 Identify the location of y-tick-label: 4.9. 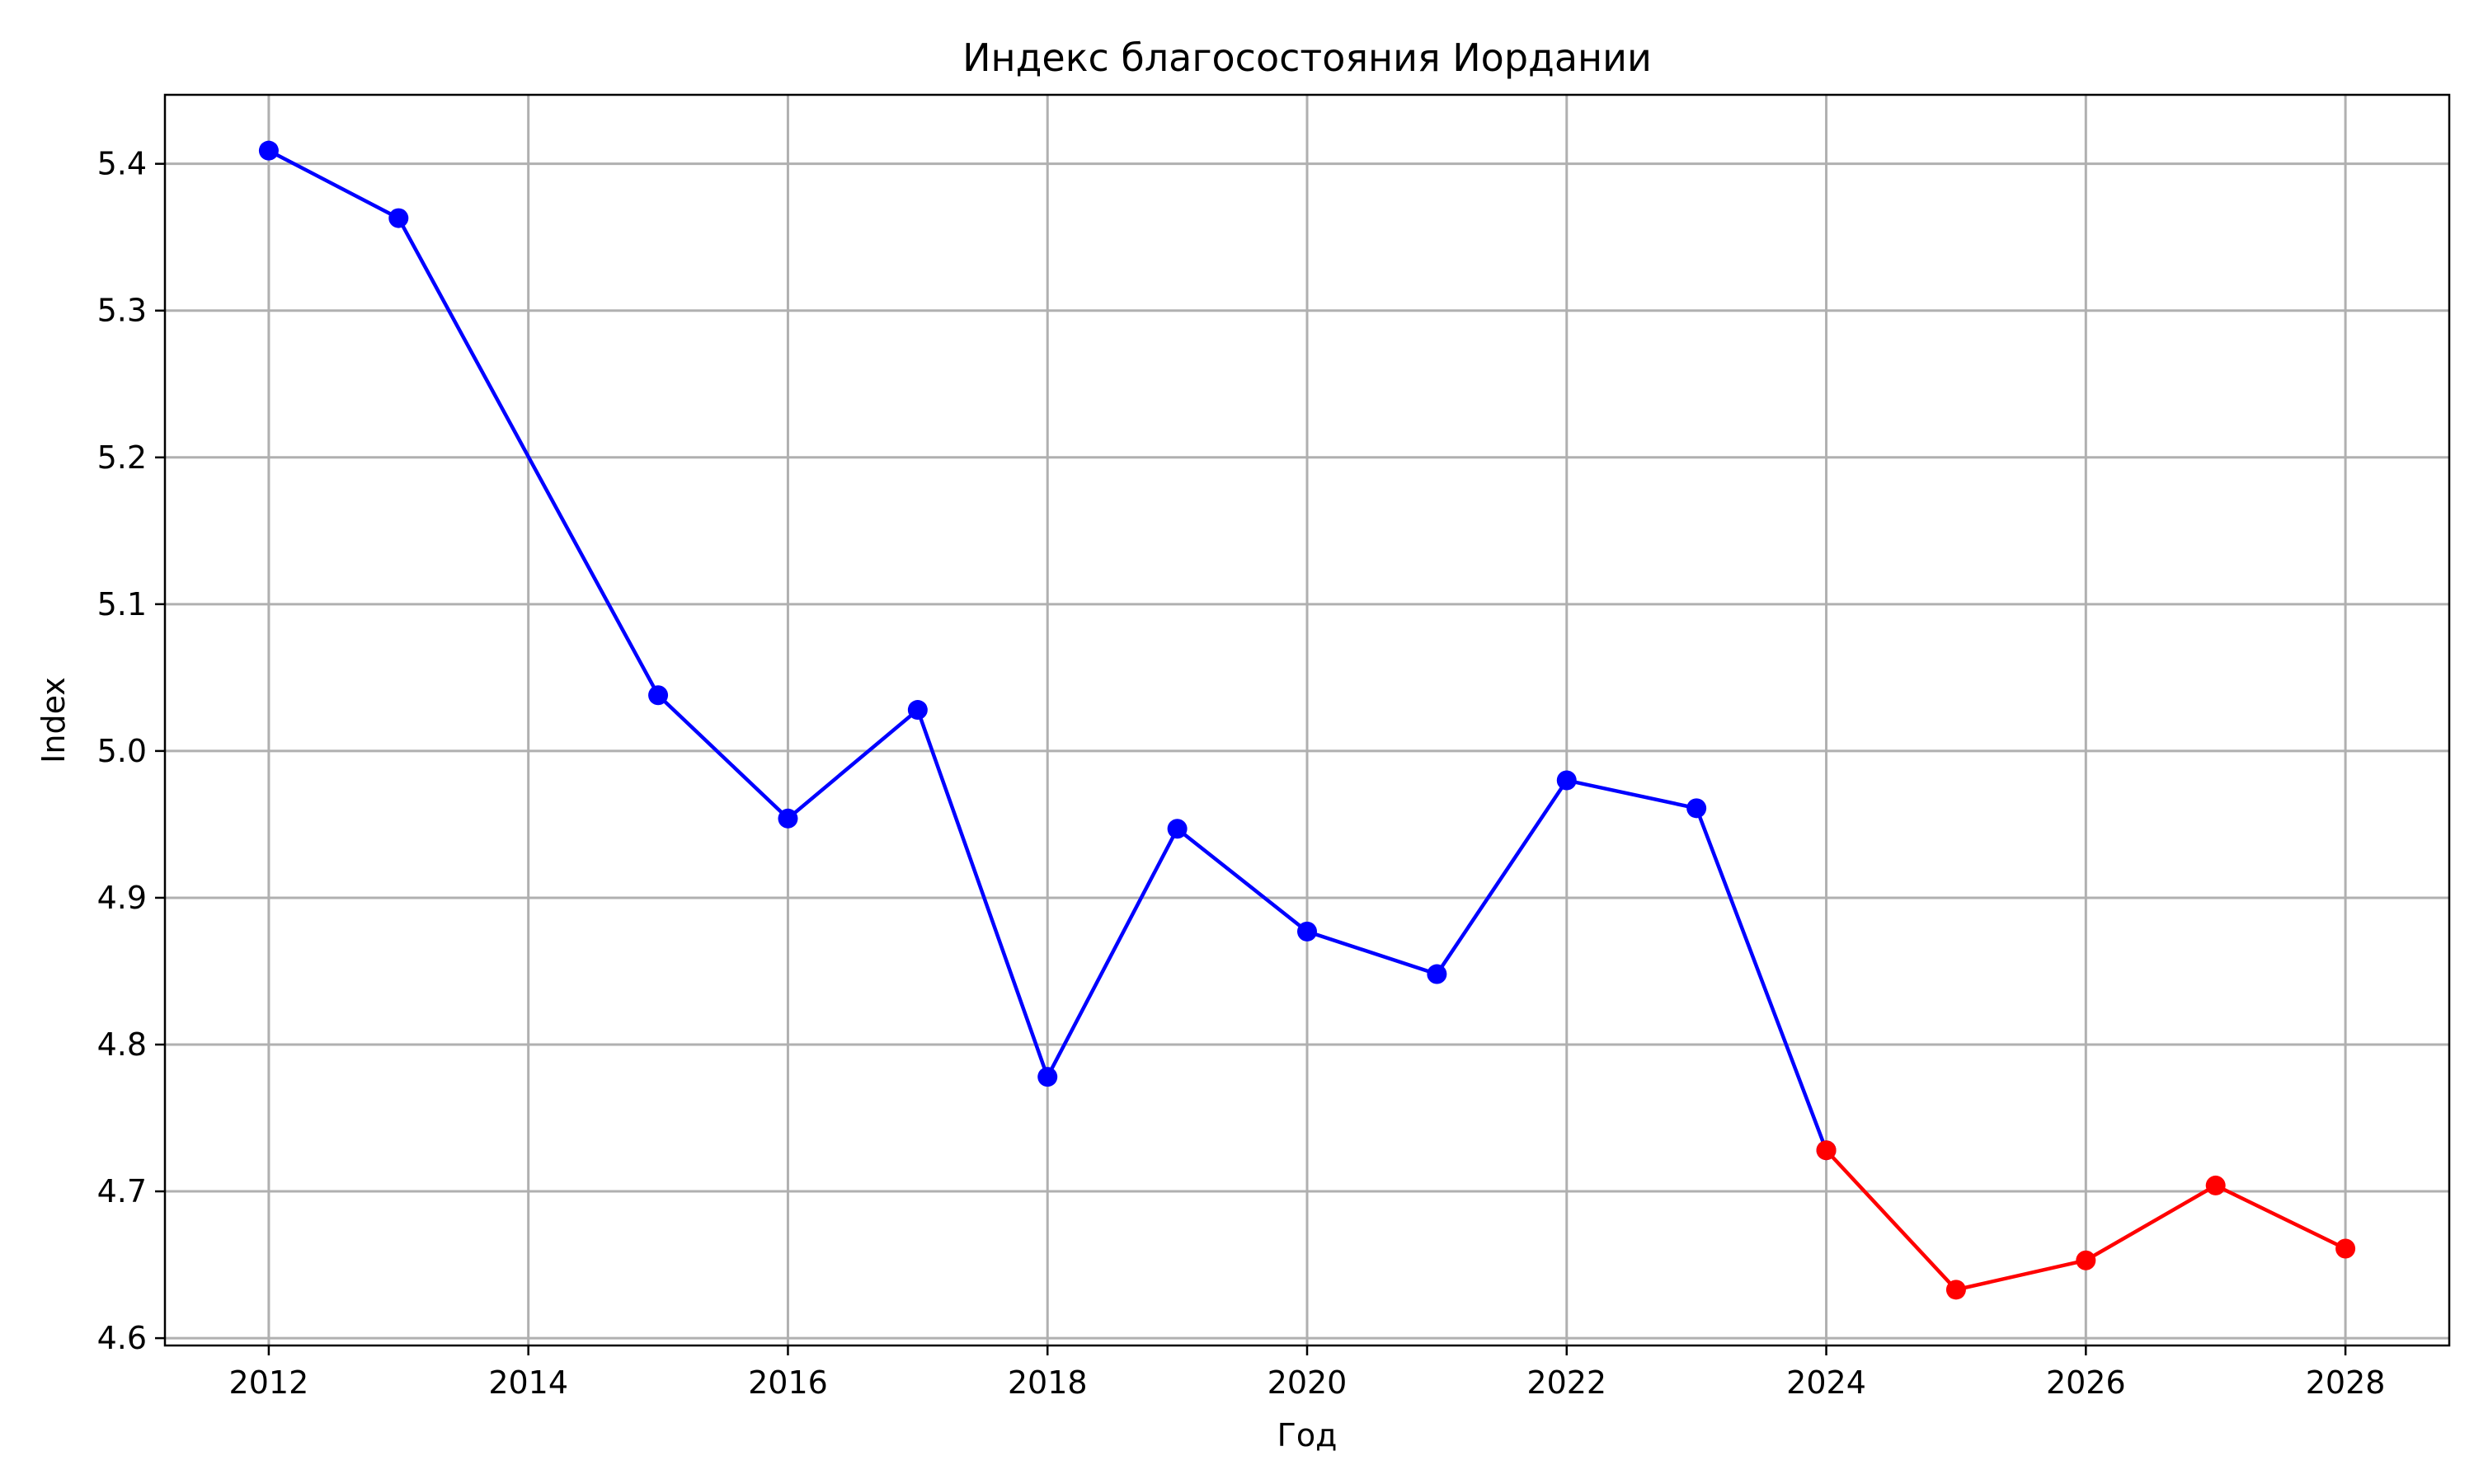
(122, 898).